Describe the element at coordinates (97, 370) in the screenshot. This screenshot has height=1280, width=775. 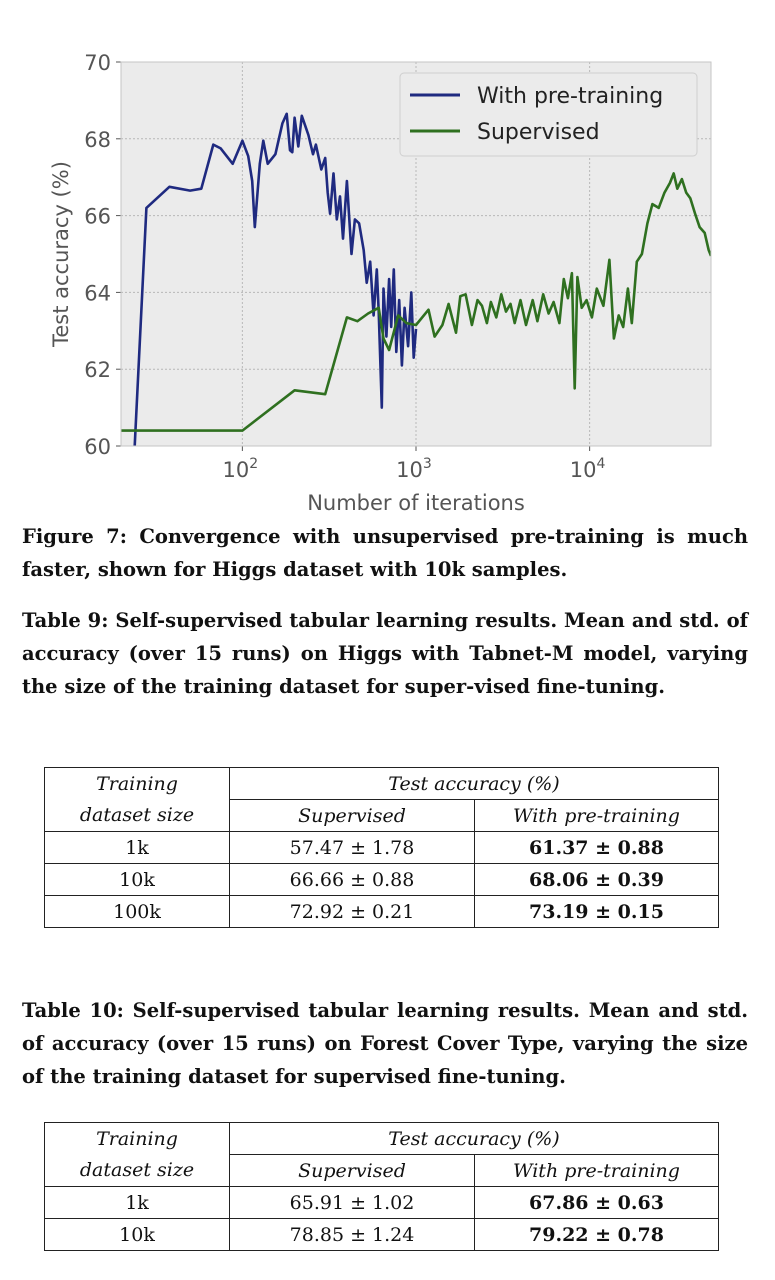
I see `y-tick-label: 62` at that location.